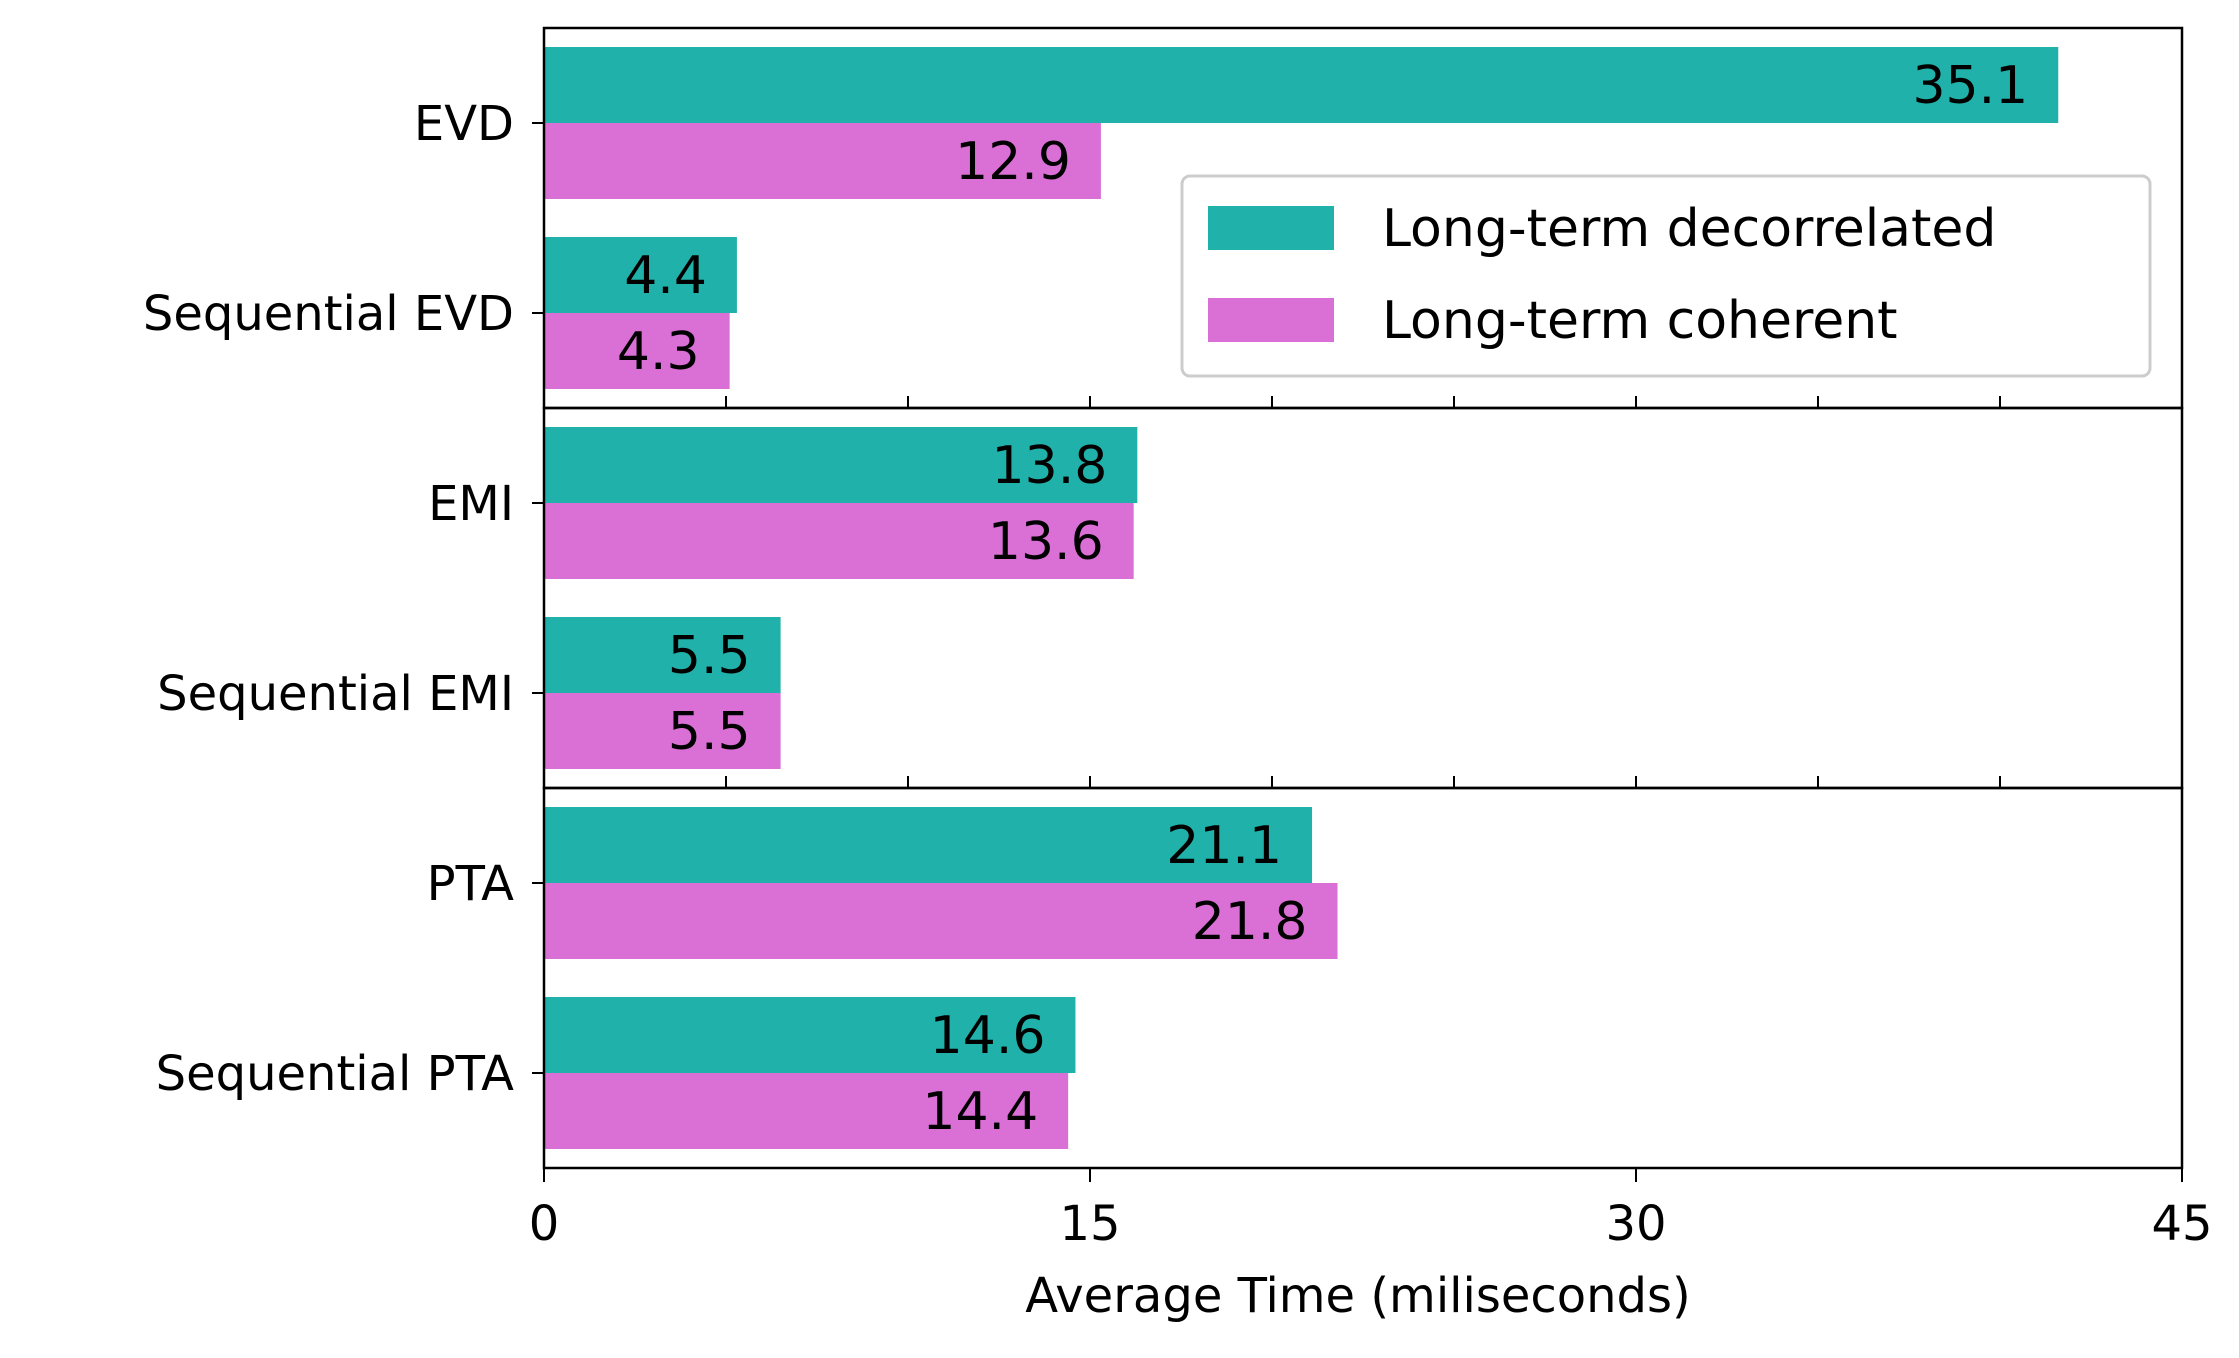 The image size is (2239, 1358). Describe the element at coordinates (335, 694) in the screenshot. I see `y-tick-label: Sequential EMI` at that location.